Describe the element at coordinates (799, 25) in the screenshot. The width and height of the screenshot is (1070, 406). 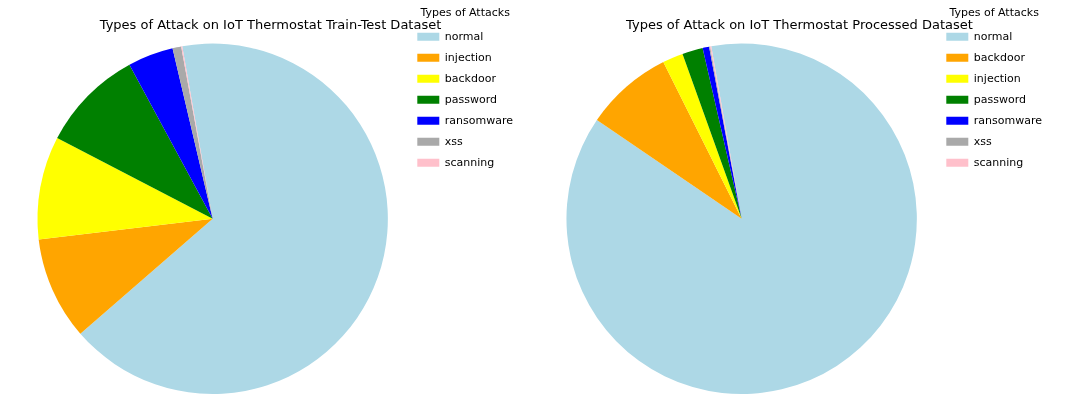
I see `chart-title: Types of Attack on IoT Thermostat Processed Dataset` at that location.